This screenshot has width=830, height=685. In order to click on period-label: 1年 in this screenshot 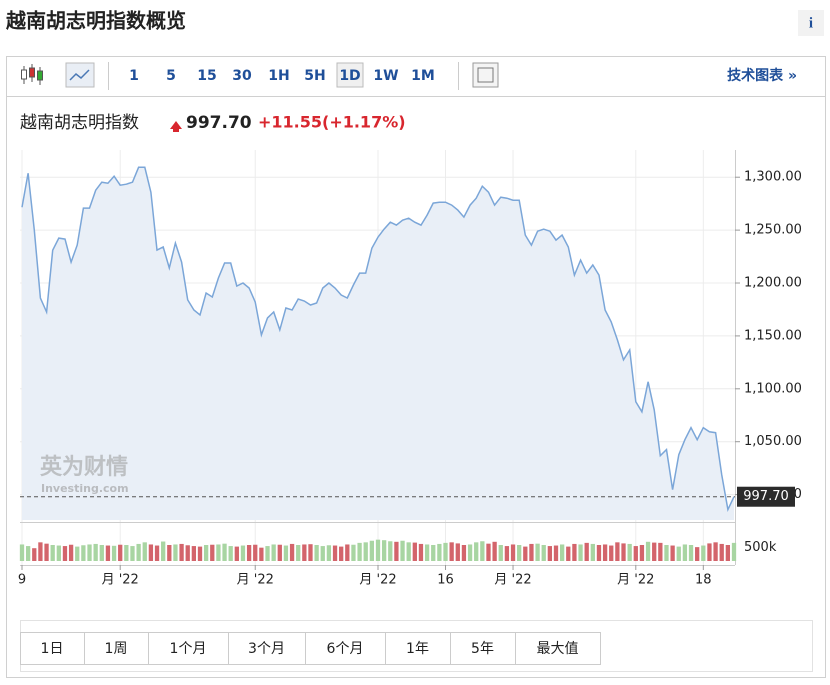, I will do `click(417, 649)`.